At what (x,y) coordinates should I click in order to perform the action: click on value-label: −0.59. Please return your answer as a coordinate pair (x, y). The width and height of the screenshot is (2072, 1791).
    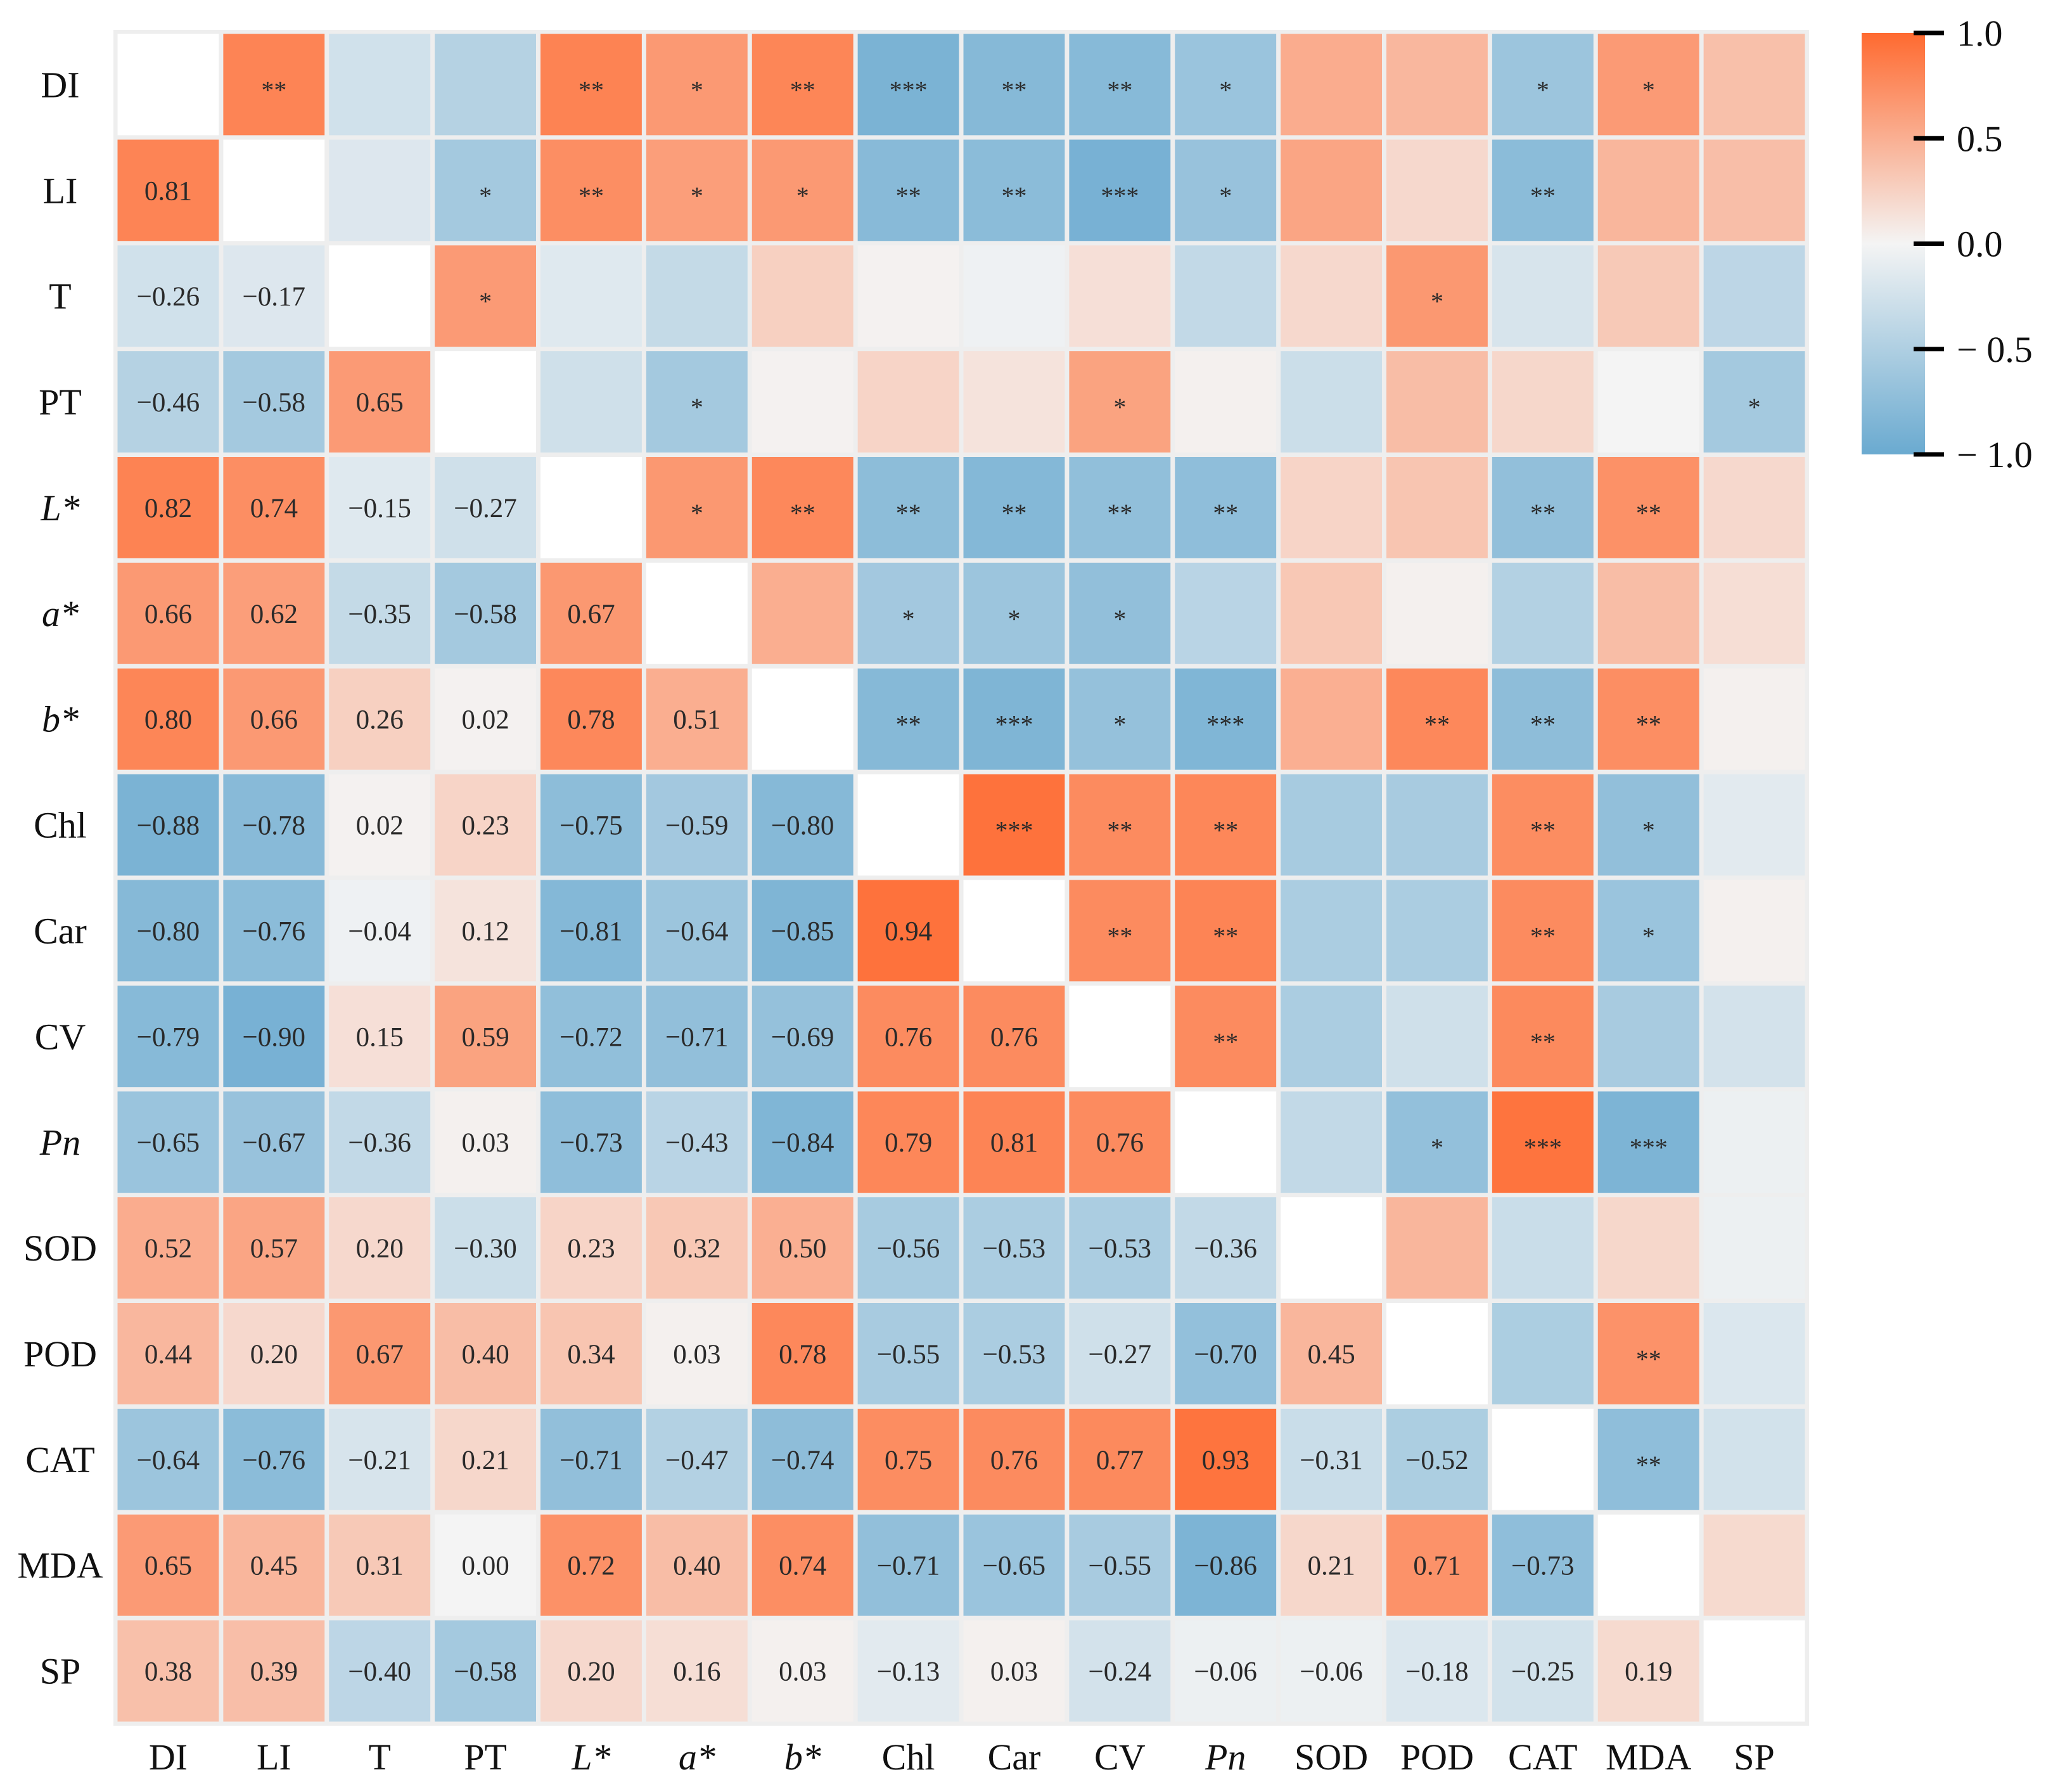
    Looking at the image, I should click on (697, 826).